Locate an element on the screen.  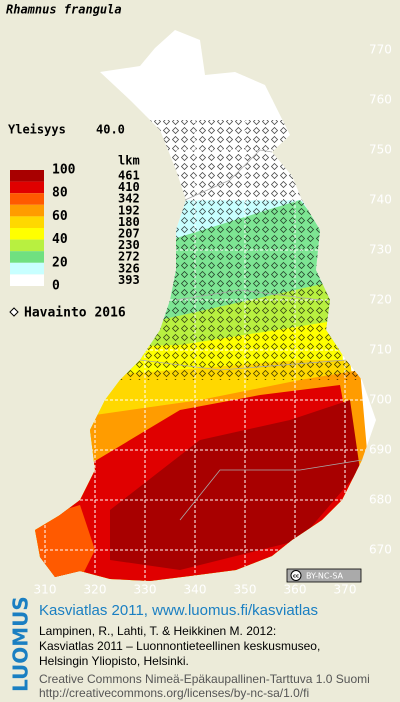
legend-count: 410 is located at coordinates (129, 187).